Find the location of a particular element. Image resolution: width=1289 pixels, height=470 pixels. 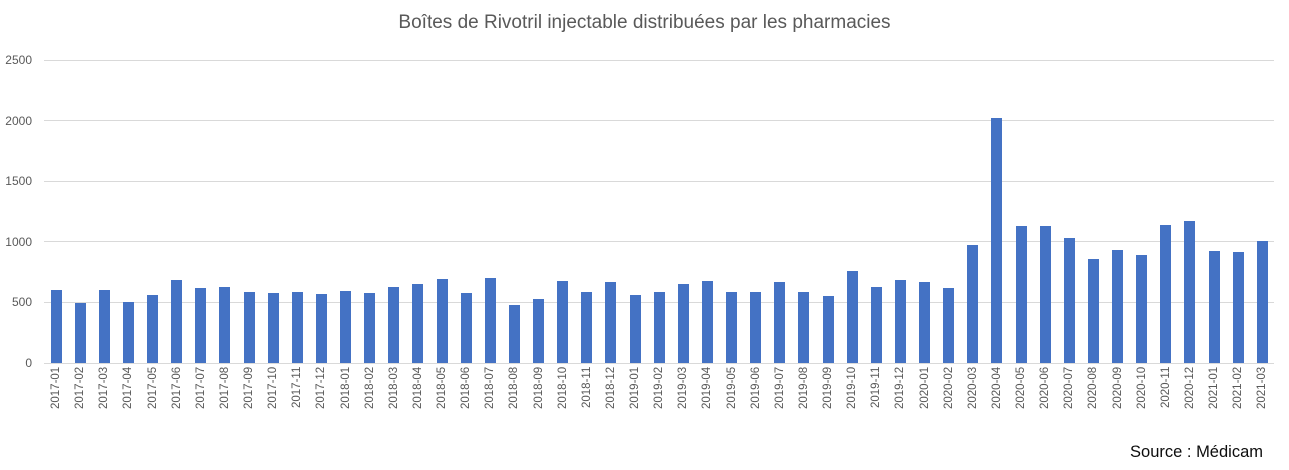

x-axis-tick-label: 2020-01 is located at coordinates (924, 388).